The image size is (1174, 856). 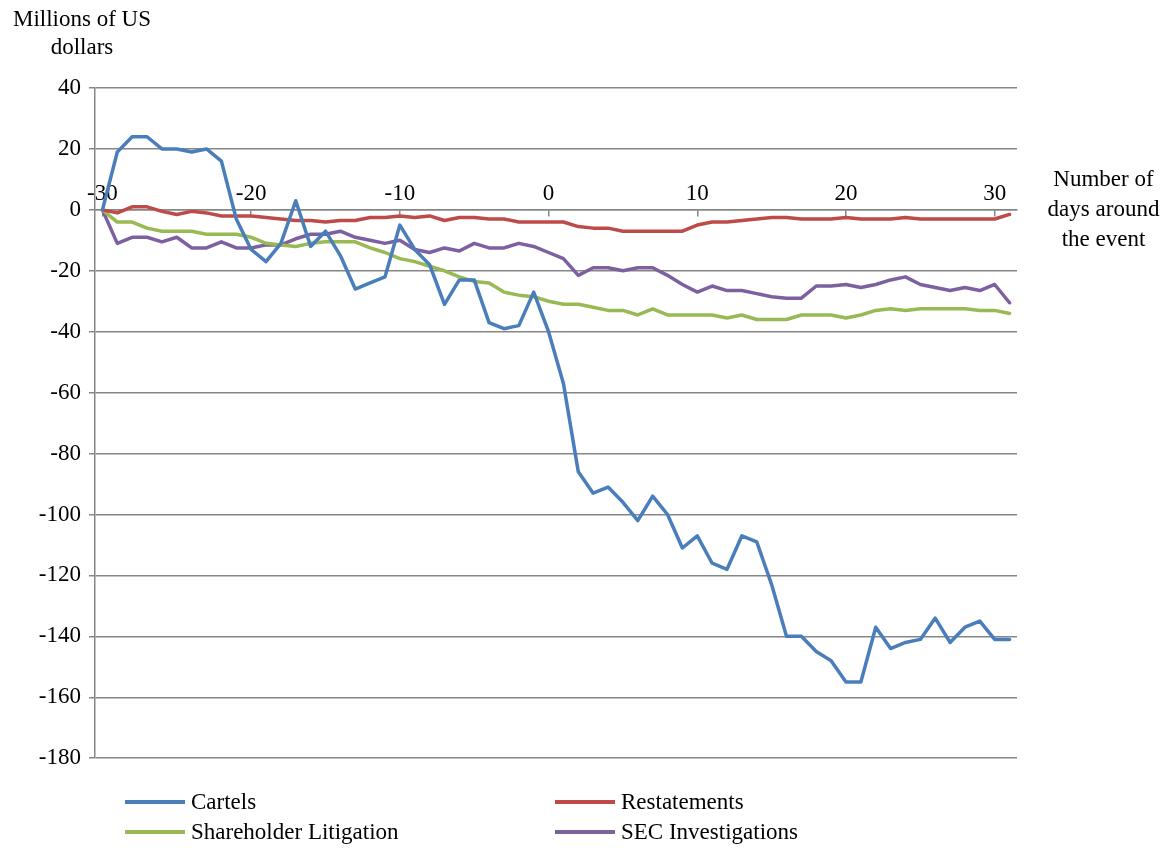 What do you see at coordinates (251, 192) in the screenshot?
I see `x-tick-label: -20` at bounding box center [251, 192].